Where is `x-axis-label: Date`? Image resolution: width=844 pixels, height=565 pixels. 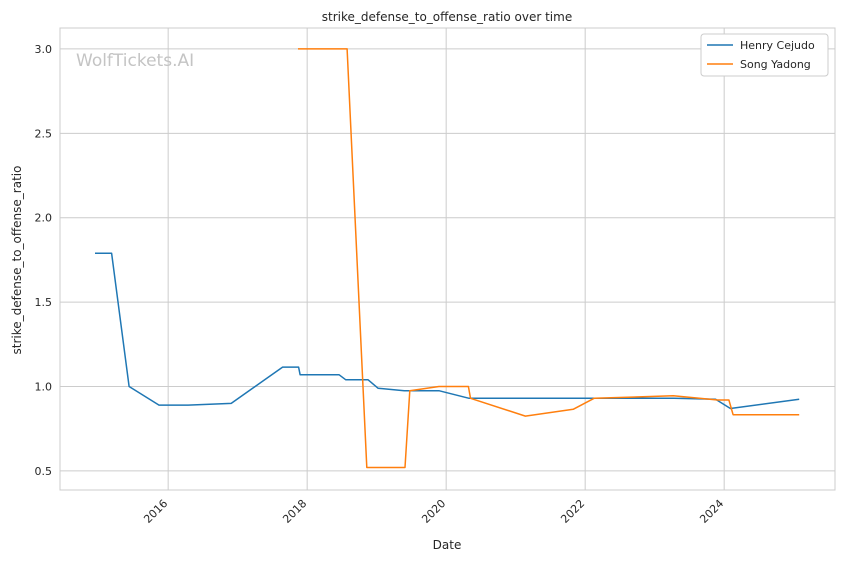
x-axis-label: Date is located at coordinates (447, 545).